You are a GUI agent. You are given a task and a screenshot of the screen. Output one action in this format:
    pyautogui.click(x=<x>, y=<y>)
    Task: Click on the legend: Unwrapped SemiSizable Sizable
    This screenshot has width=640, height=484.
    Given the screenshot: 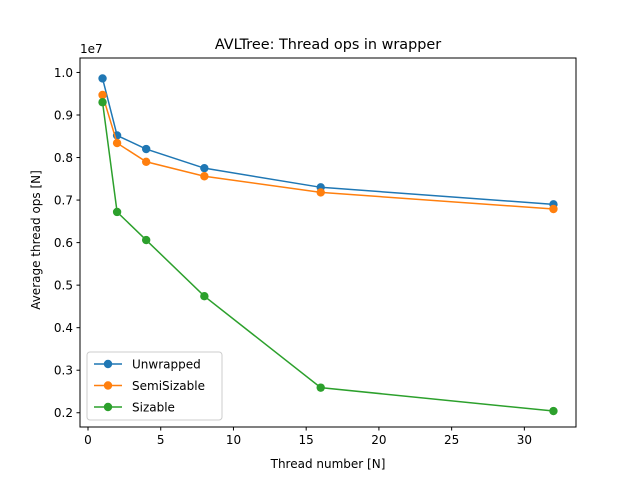 What is the action you would take?
    pyautogui.click(x=154, y=386)
    